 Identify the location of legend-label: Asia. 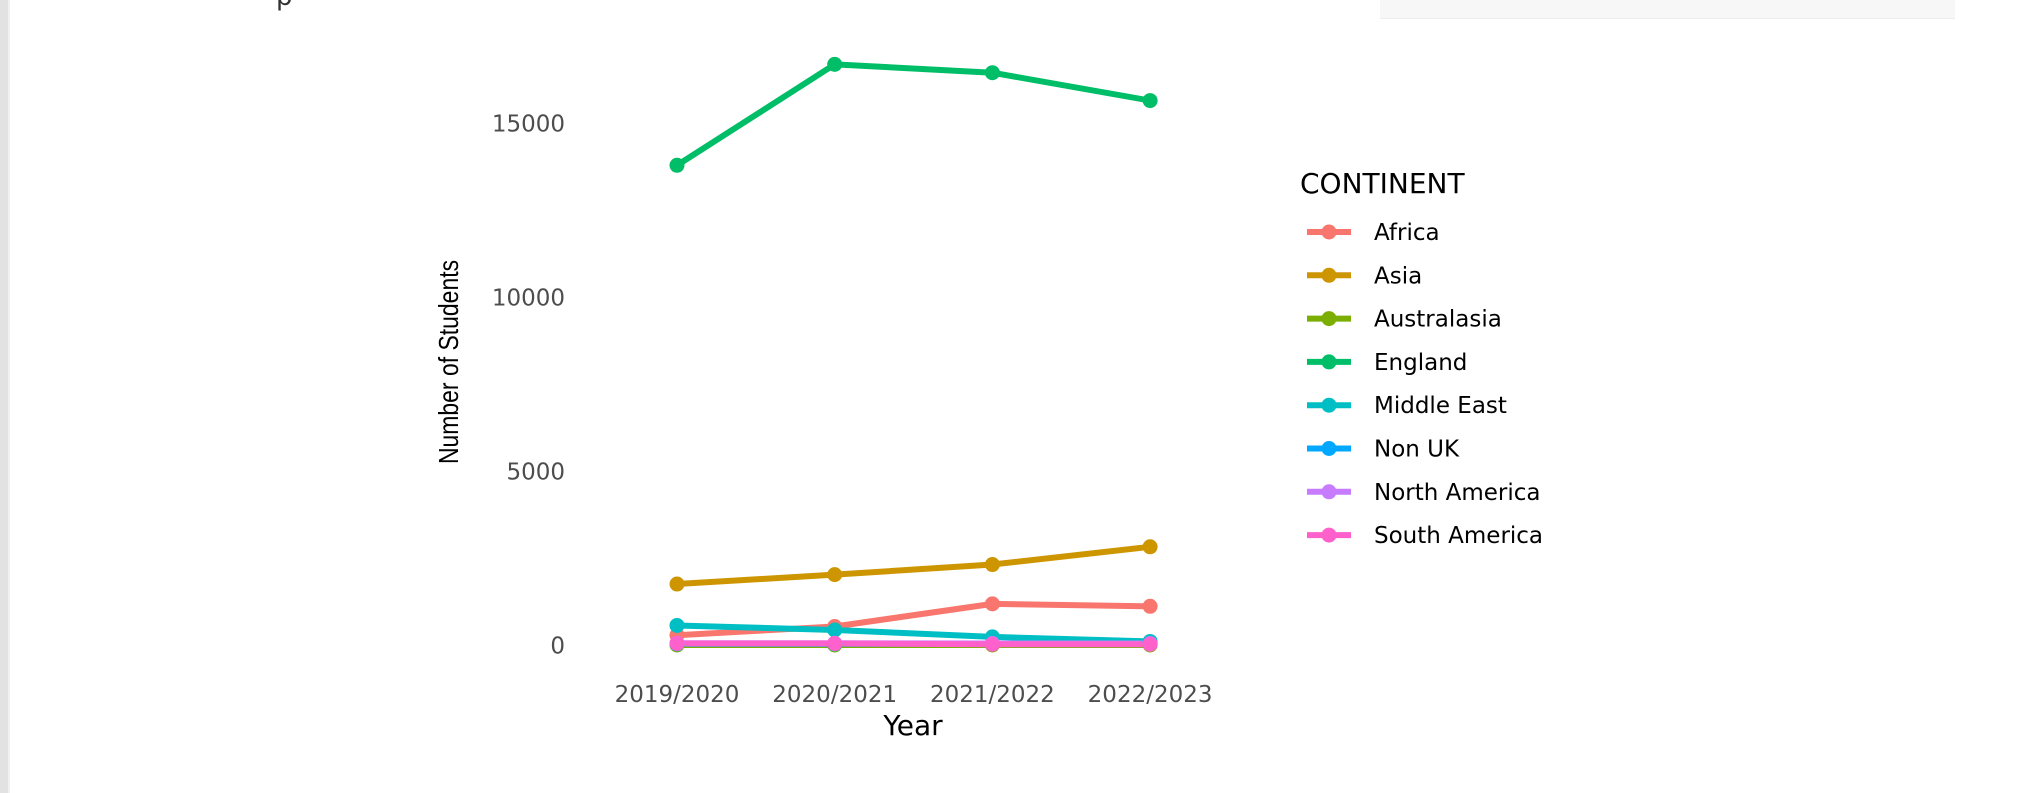
(1398, 276).